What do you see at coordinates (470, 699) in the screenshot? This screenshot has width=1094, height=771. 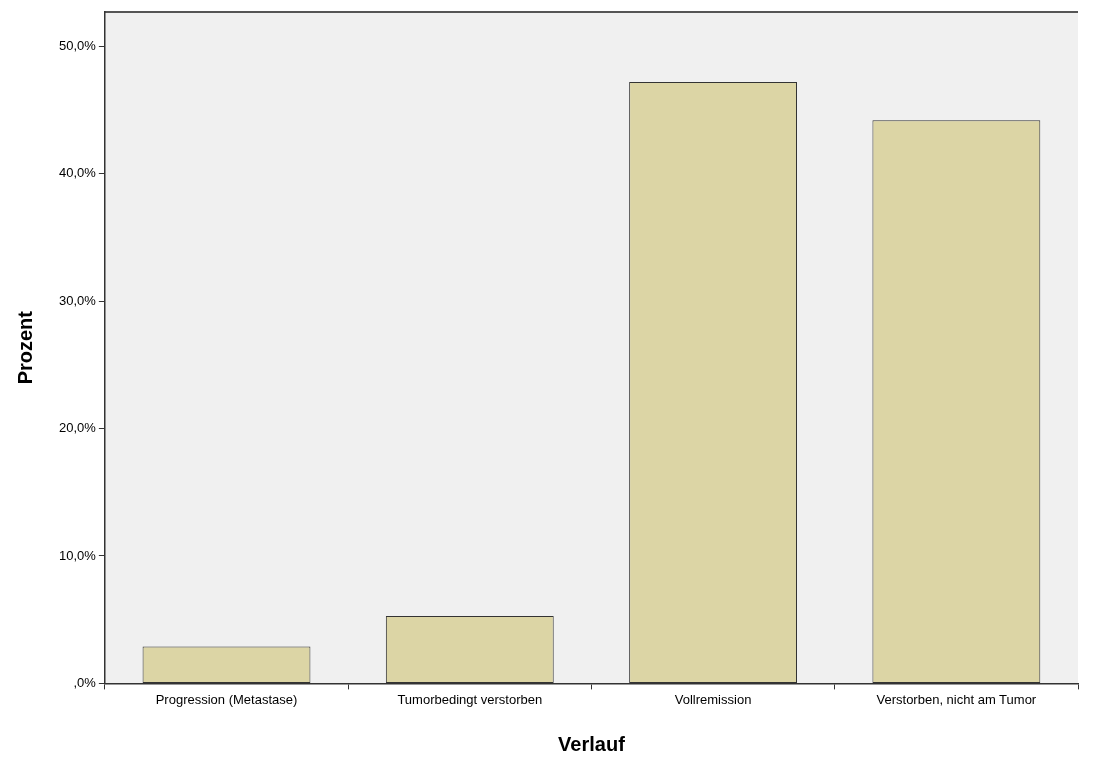 I see `x-tick-label: Tumorbedingt verstorben` at bounding box center [470, 699].